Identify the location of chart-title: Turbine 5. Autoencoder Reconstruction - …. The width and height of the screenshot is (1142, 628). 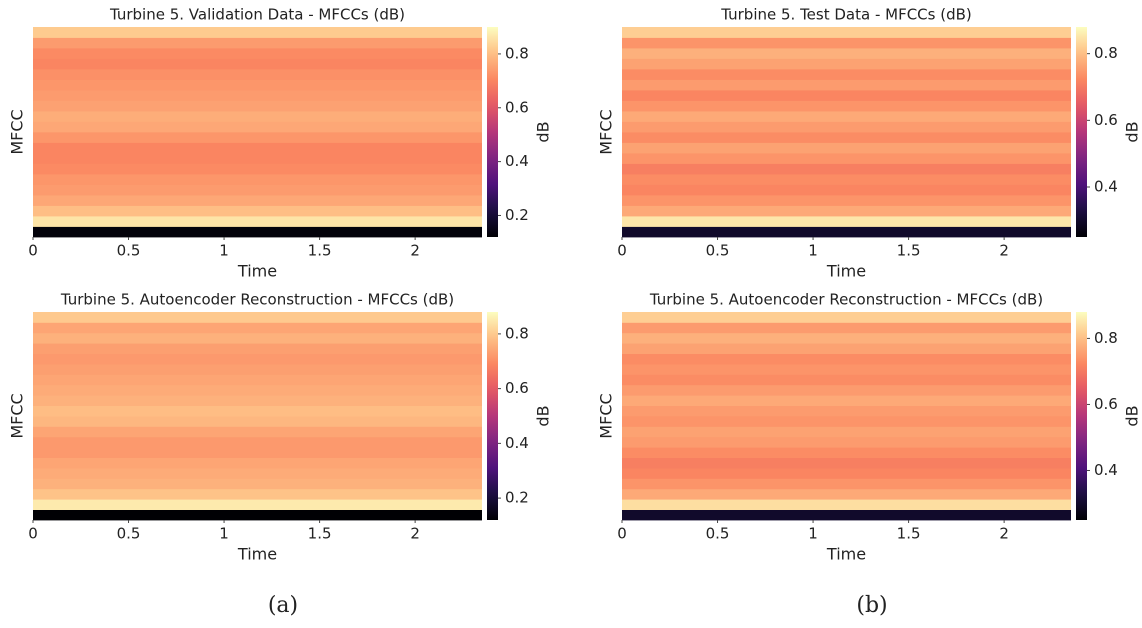
(846, 300).